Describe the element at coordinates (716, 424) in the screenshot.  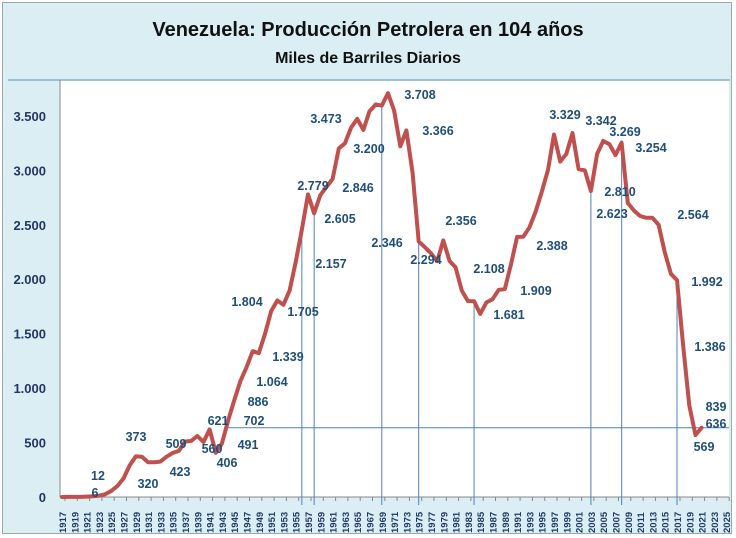
I see `data-label: 636` at that location.